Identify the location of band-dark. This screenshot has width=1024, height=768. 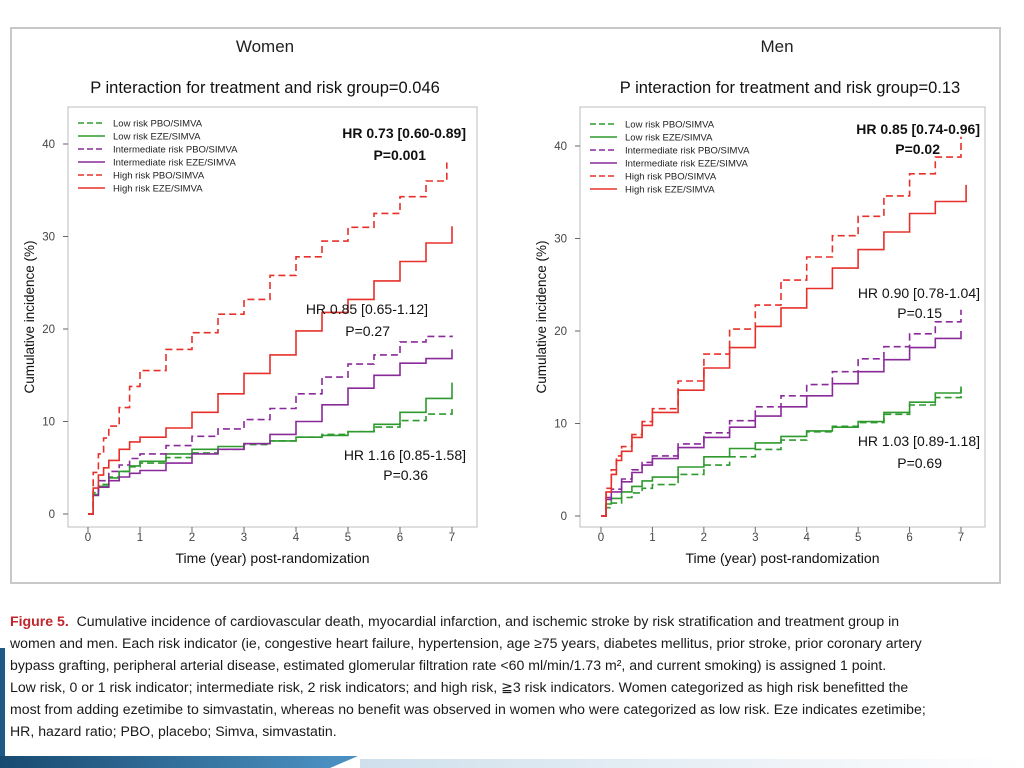
(165, 762).